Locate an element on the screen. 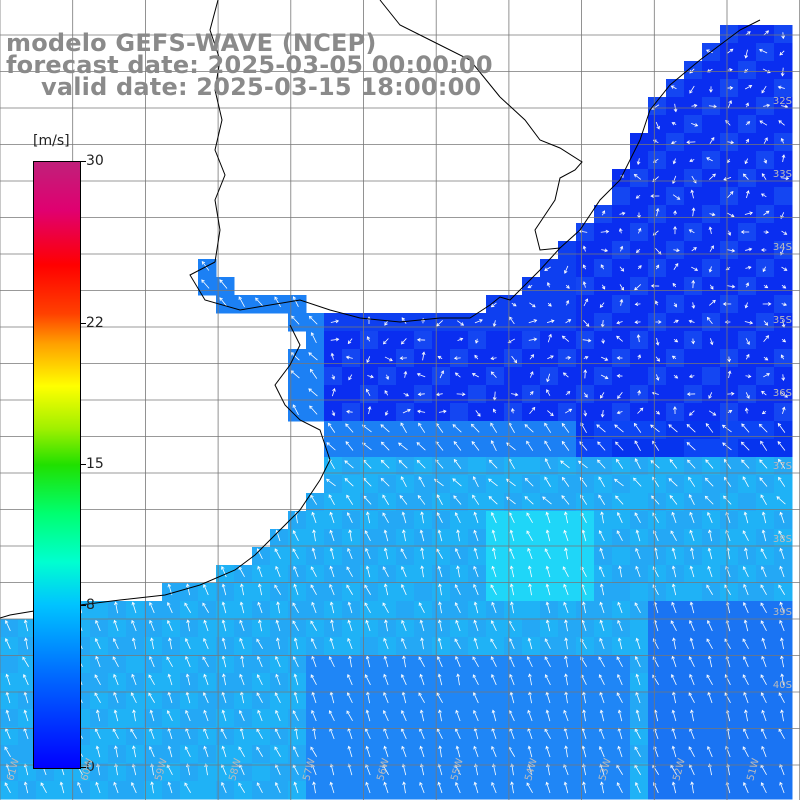 The width and height of the screenshot is (800, 800). latitude-label: 36S is located at coordinates (782, 393).